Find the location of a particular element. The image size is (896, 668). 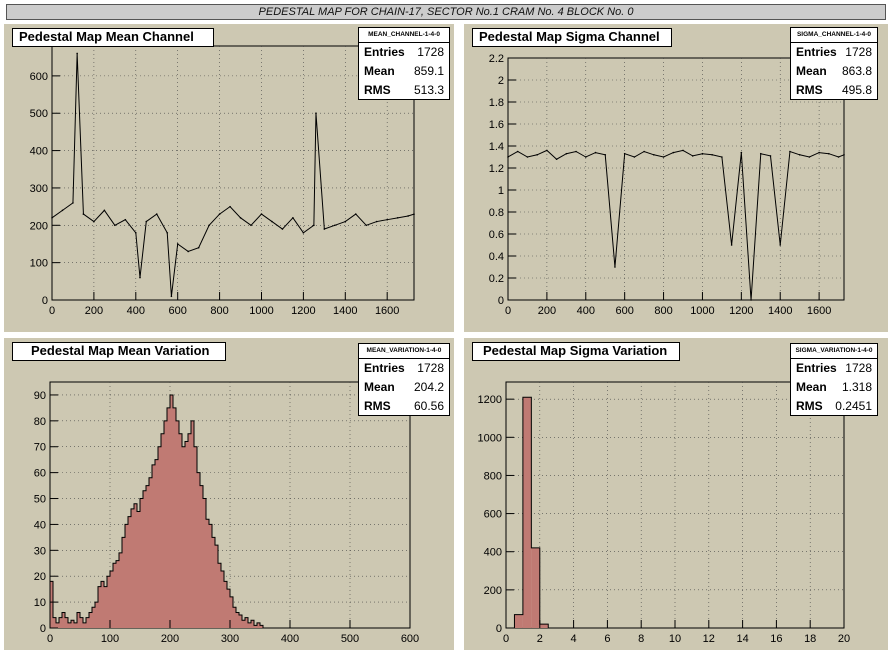

stats-mean: Mean 863.8 is located at coordinates (834, 71).